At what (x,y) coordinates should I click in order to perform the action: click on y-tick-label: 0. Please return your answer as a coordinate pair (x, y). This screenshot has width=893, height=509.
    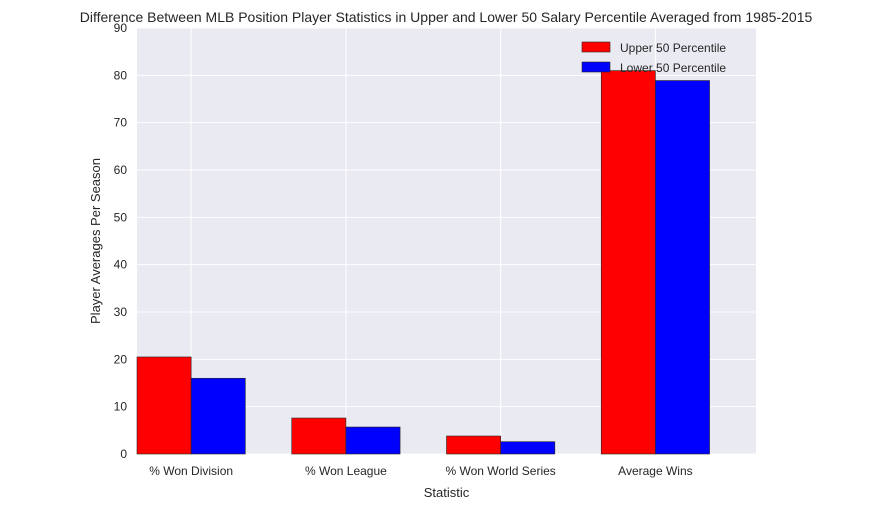
    Looking at the image, I should click on (123, 454).